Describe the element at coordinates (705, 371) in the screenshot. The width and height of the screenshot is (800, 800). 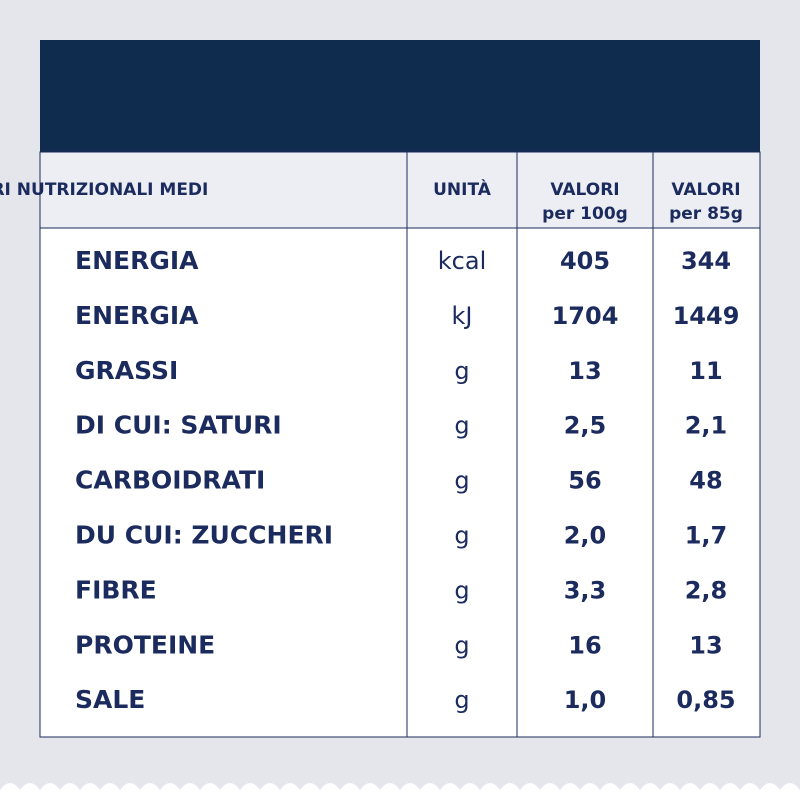
I see `value-85g: 11` at that location.